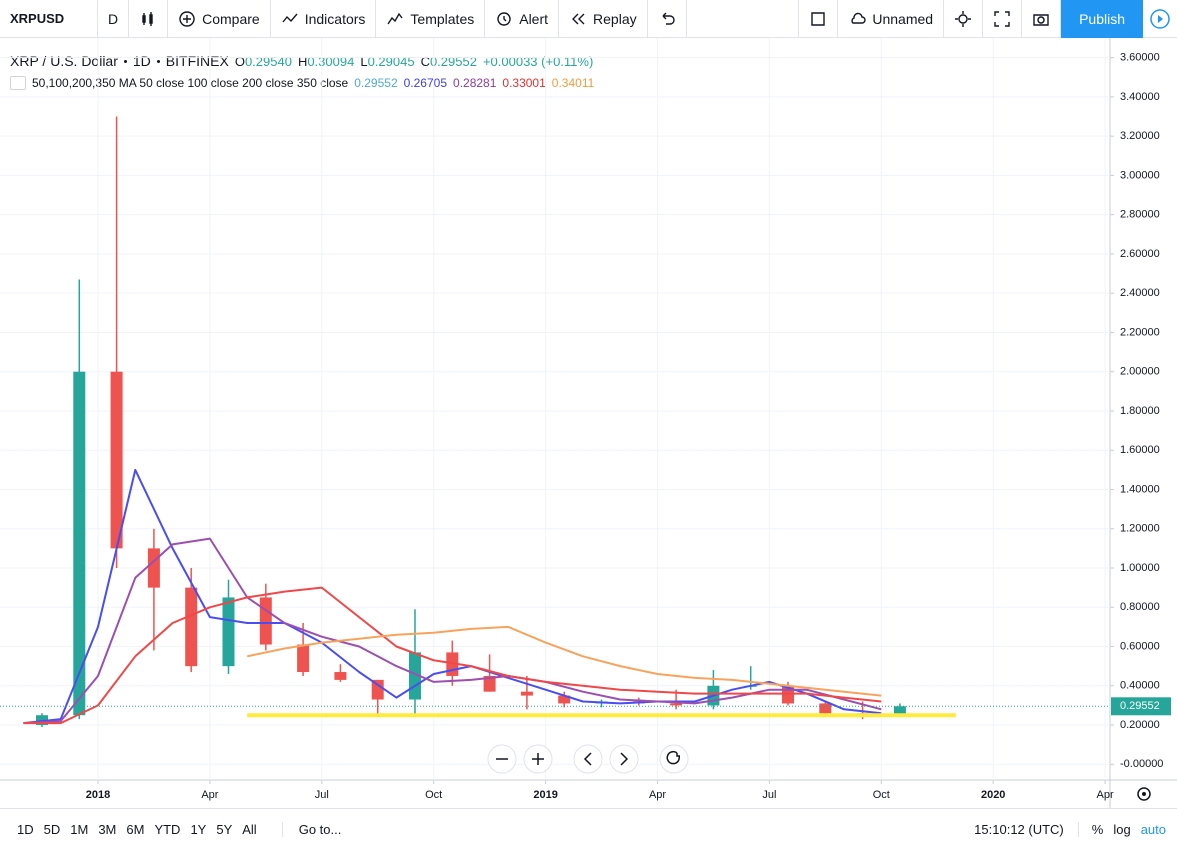 The image size is (1177, 849). Describe the element at coordinates (431, 19) in the screenshot. I see `toolbar-button: Templates` at that location.